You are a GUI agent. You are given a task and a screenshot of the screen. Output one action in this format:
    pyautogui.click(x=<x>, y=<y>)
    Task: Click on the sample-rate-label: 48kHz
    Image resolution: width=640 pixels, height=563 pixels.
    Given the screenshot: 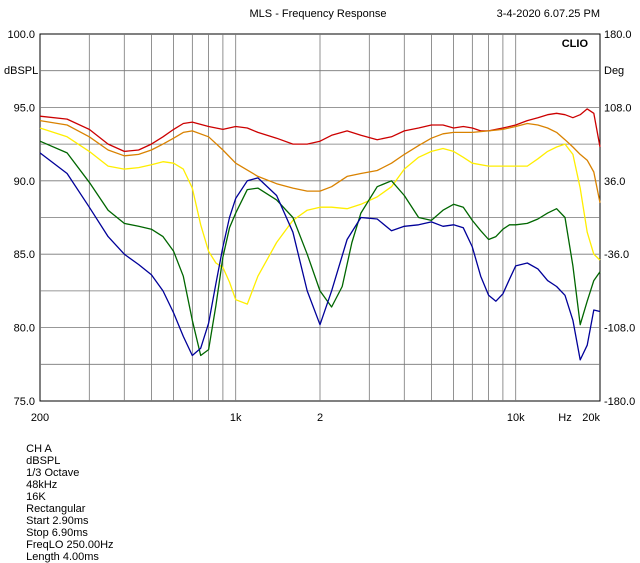 What is the action you would take?
    pyautogui.click(x=42, y=485)
    